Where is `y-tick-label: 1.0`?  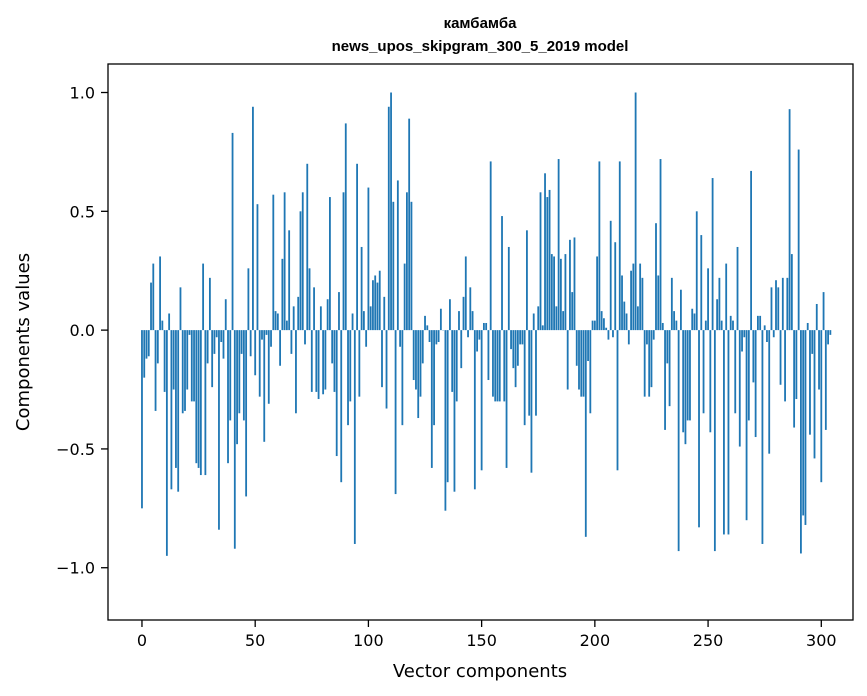
y-tick-label: 1.0 is located at coordinates (82, 93).